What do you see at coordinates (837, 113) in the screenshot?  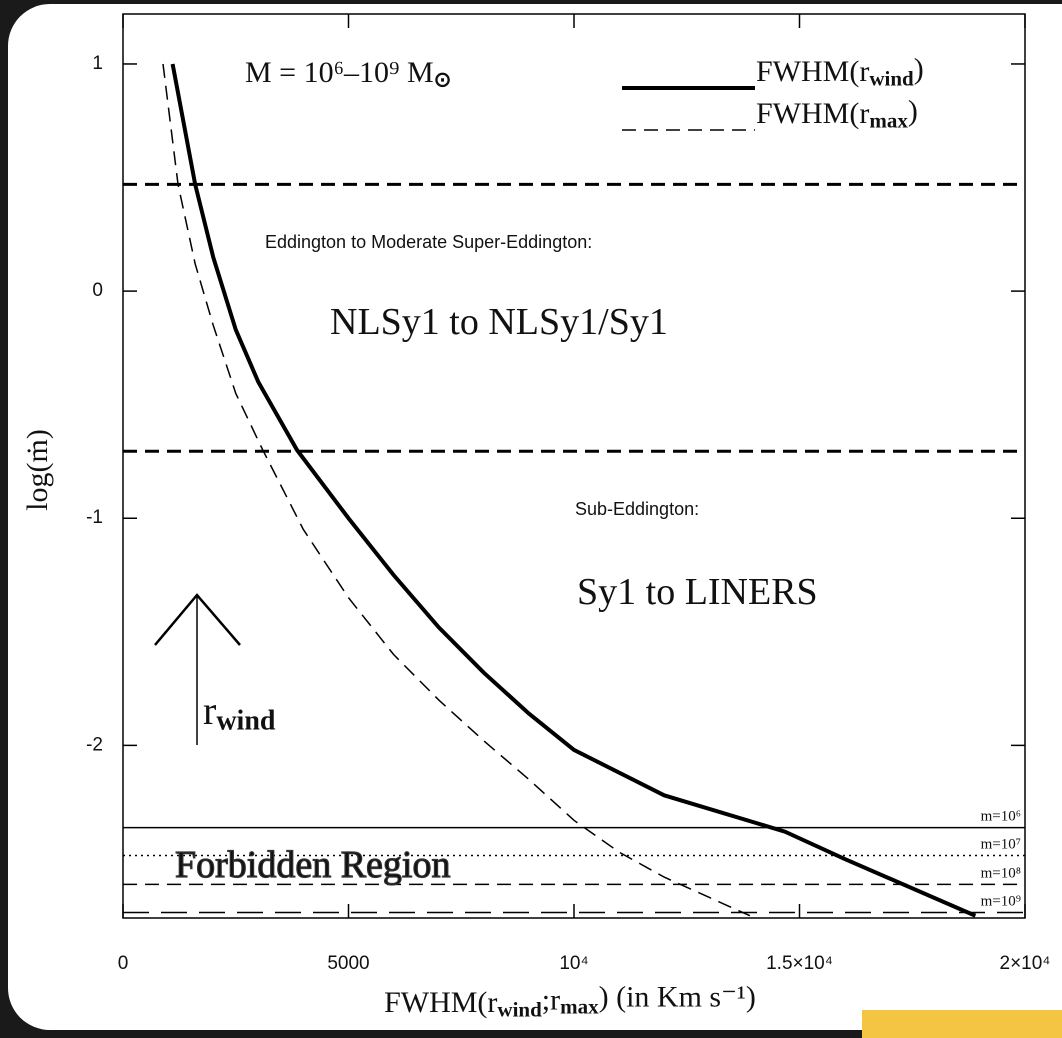 I see `legend-label: FWHM(rmax​)` at bounding box center [837, 113].